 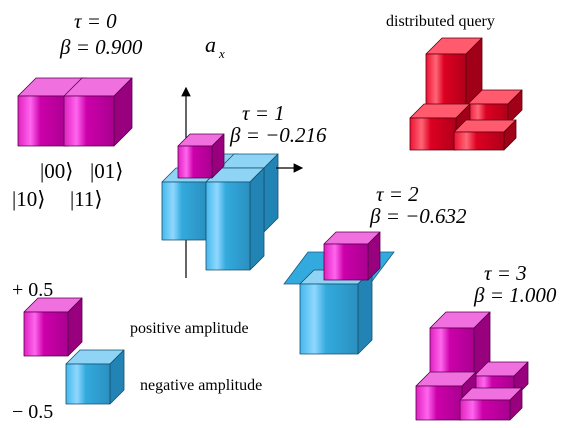 What do you see at coordinates (454, 82) in the screenshot?
I see `distributed-query: distributed query` at bounding box center [454, 82].